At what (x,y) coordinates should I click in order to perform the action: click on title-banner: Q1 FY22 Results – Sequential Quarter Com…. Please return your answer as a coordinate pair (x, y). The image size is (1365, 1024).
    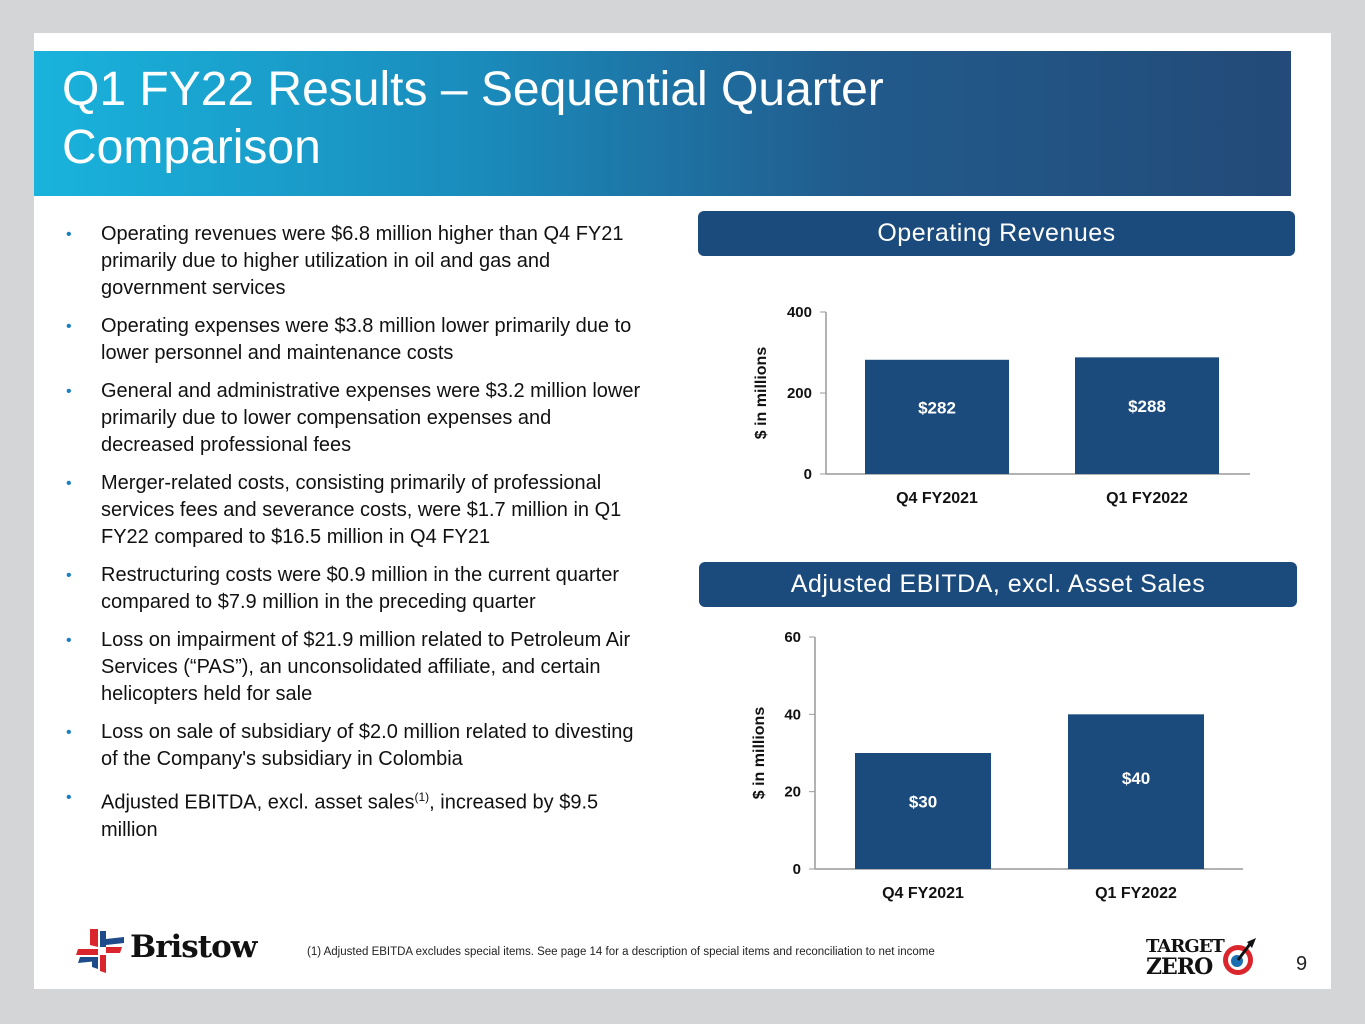
    Looking at the image, I should click on (662, 123).